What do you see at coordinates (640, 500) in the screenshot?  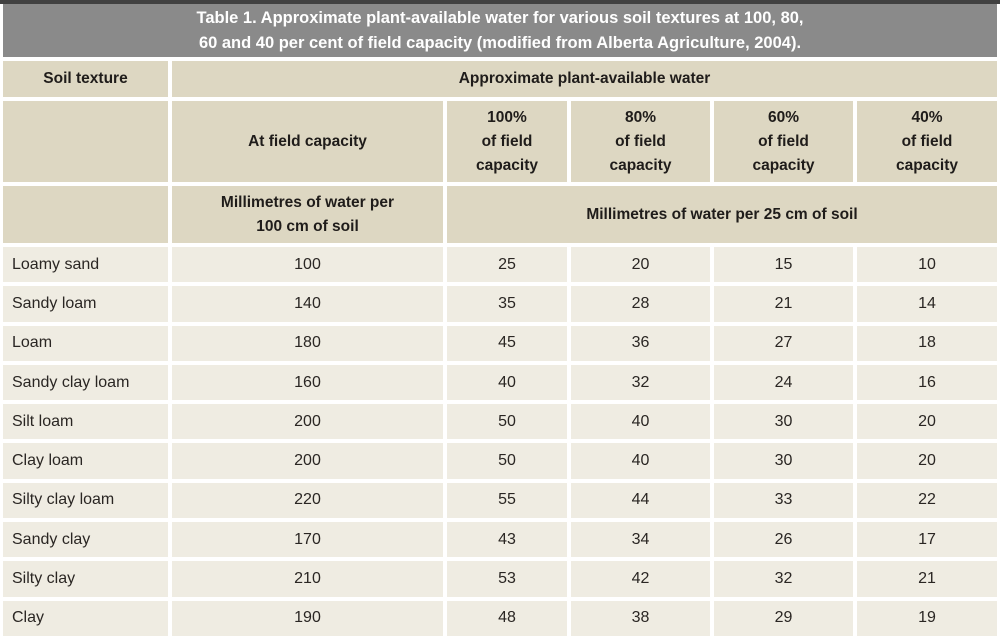 I see `value-cell: 44` at bounding box center [640, 500].